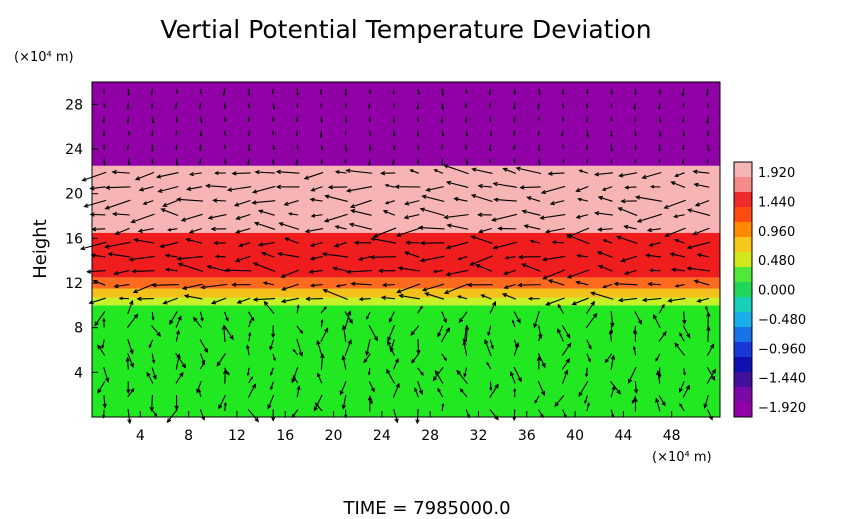 Image resolution: width=854 pixels, height=519 pixels. Describe the element at coordinates (140, 436) in the screenshot. I see `x-tick-label: 4` at that location.